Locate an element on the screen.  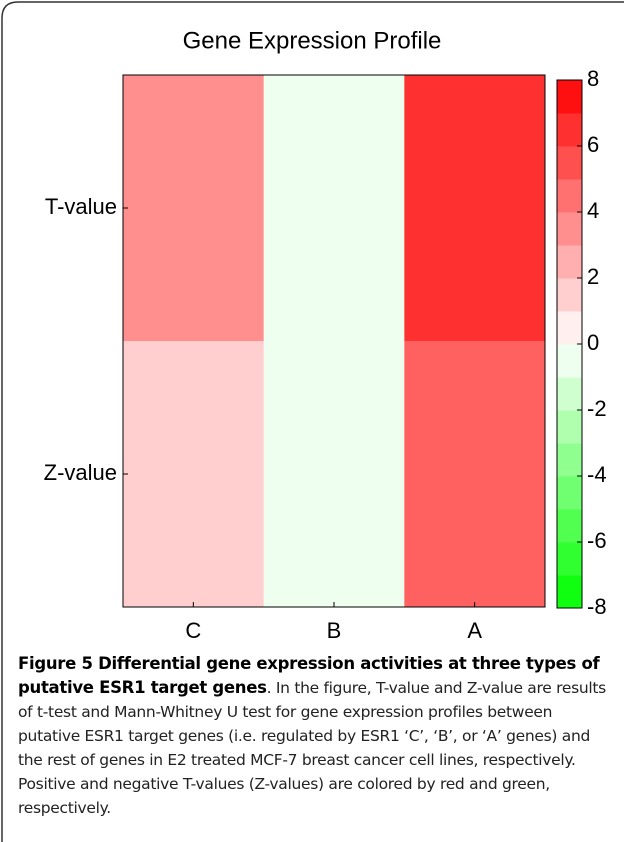
chart-title: Gene Expression Profile is located at coordinates (312, 40).